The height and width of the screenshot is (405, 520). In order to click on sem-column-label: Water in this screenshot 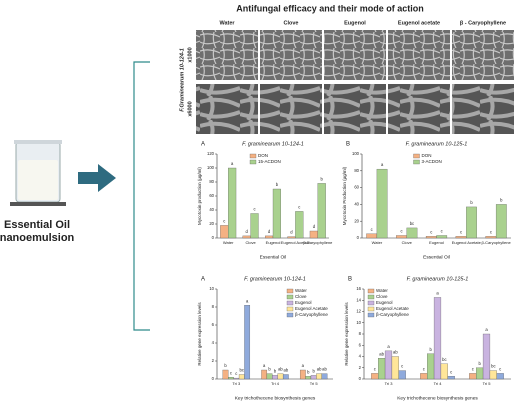, I will do `click(227, 23)`.